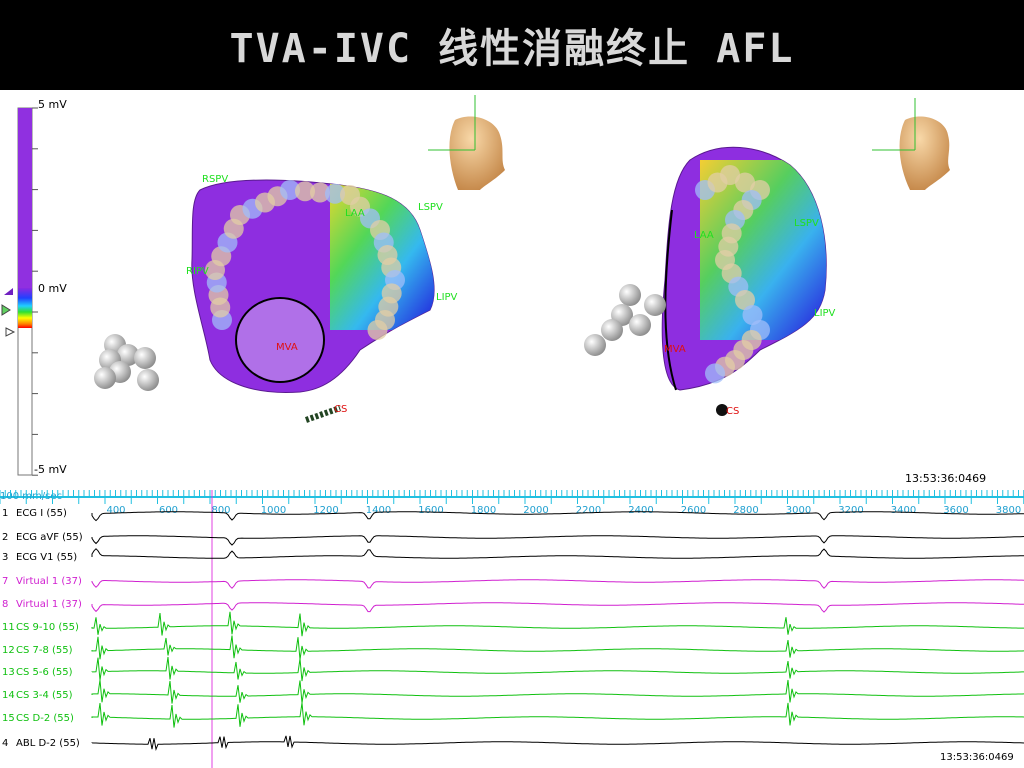 This screenshot has height=768, width=1024. Describe the element at coordinates (220, 510) in the screenshot. I see `ruler-label: 800` at that location.